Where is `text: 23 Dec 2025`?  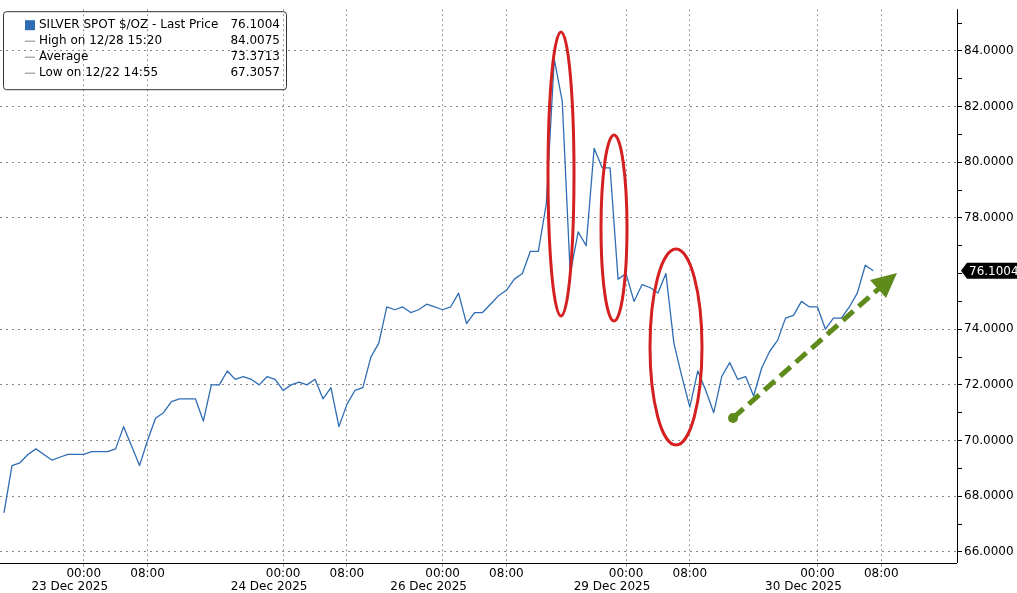 text: 23 Dec 2025 is located at coordinates (70, 586).